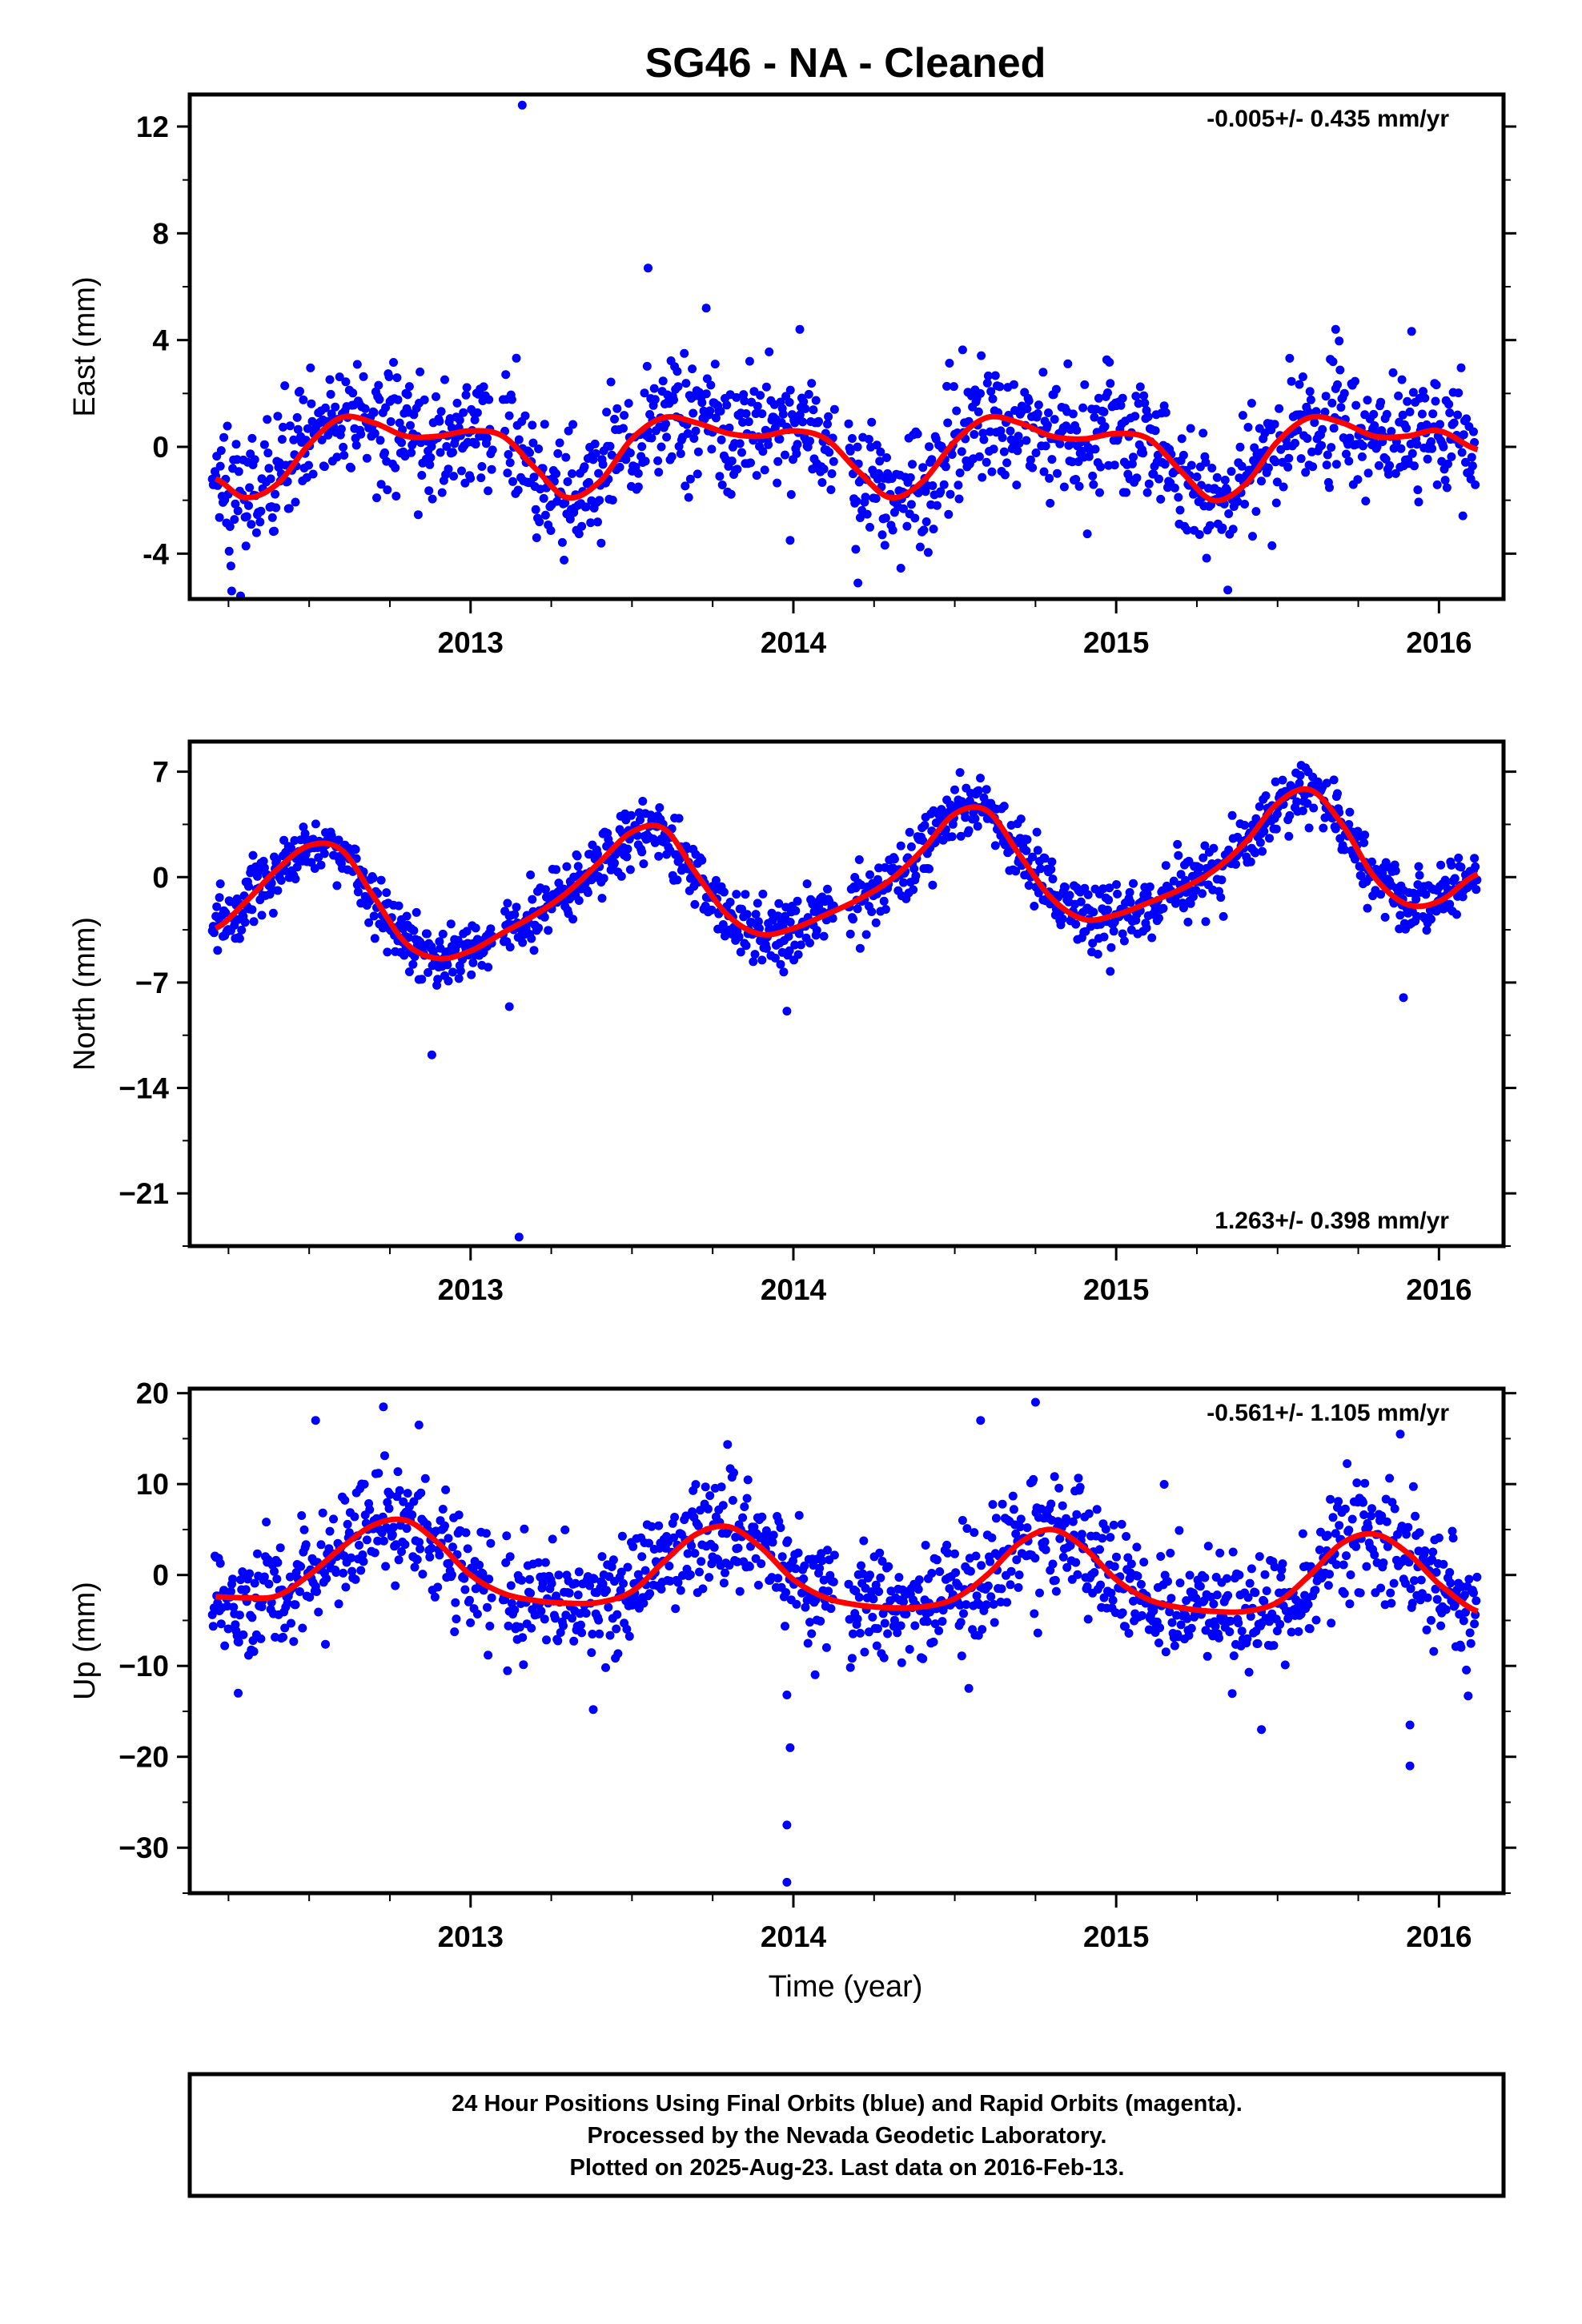  Describe the element at coordinates (847, 874) in the screenshot. I see `model-curve` at that location.